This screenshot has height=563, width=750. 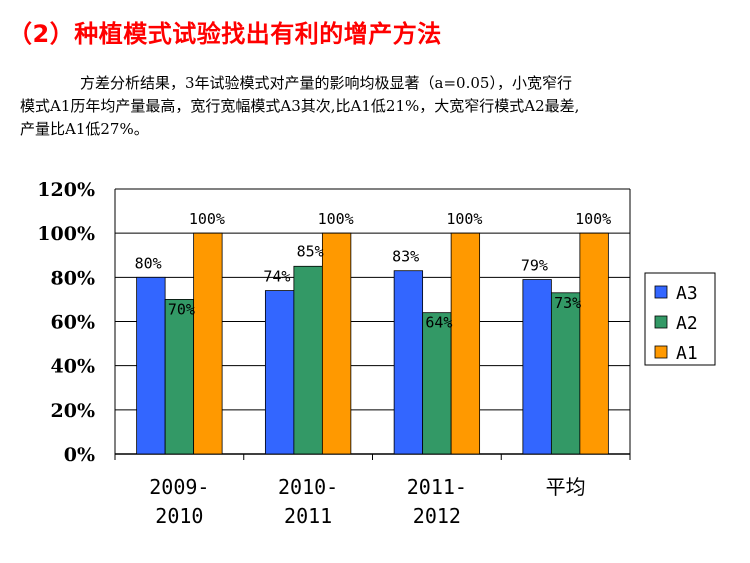 What do you see at coordinates (687, 323) in the screenshot?
I see `legend-label-A2: A2` at bounding box center [687, 323].